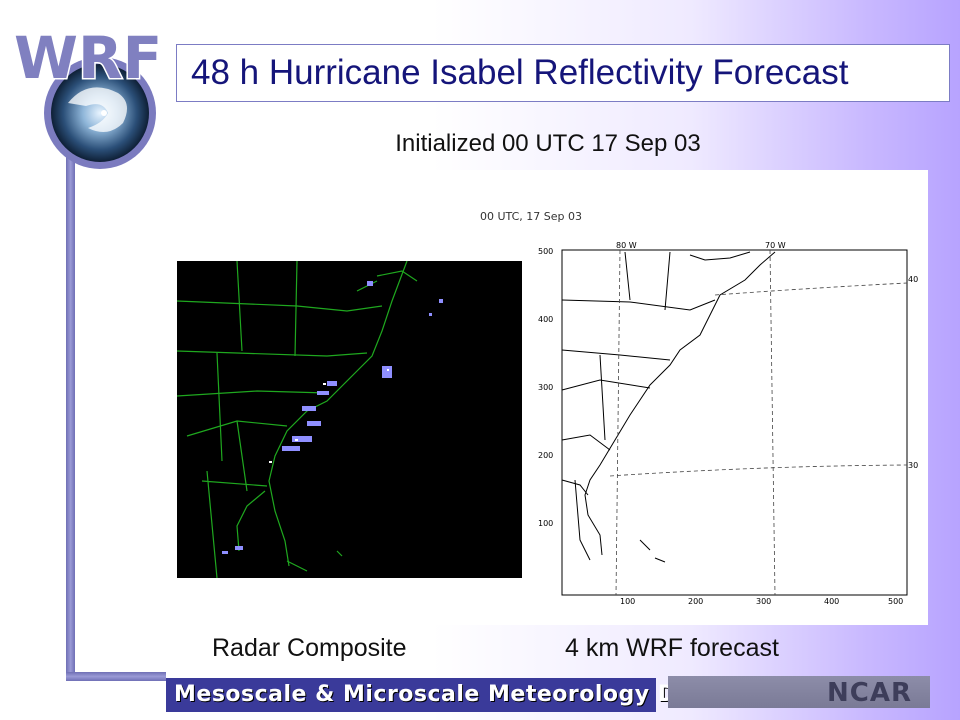  What do you see at coordinates (545, 387) in the screenshot?
I see `y-tick: 300` at bounding box center [545, 387].